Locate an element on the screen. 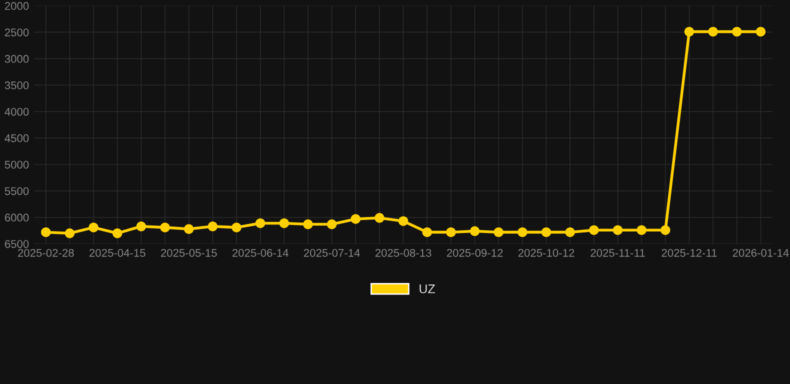  x-tick-label: 2025-05-15 is located at coordinates (188, 252).